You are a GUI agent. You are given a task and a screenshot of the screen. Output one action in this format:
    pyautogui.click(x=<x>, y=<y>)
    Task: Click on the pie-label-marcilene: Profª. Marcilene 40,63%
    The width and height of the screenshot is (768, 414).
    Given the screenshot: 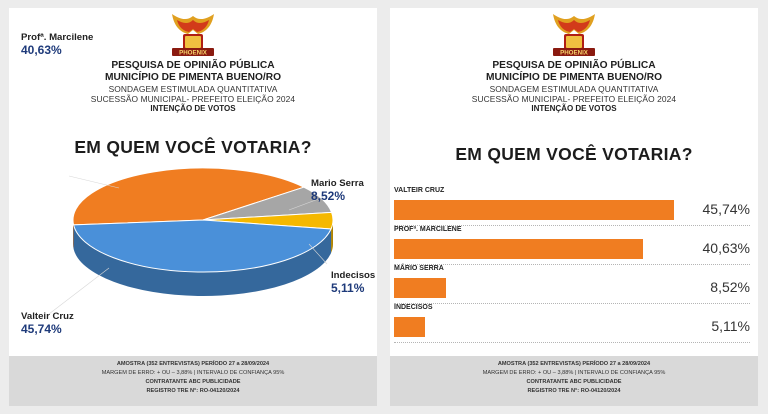 What is the action you would take?
    pyautogui.click(x=57, y=44)
    